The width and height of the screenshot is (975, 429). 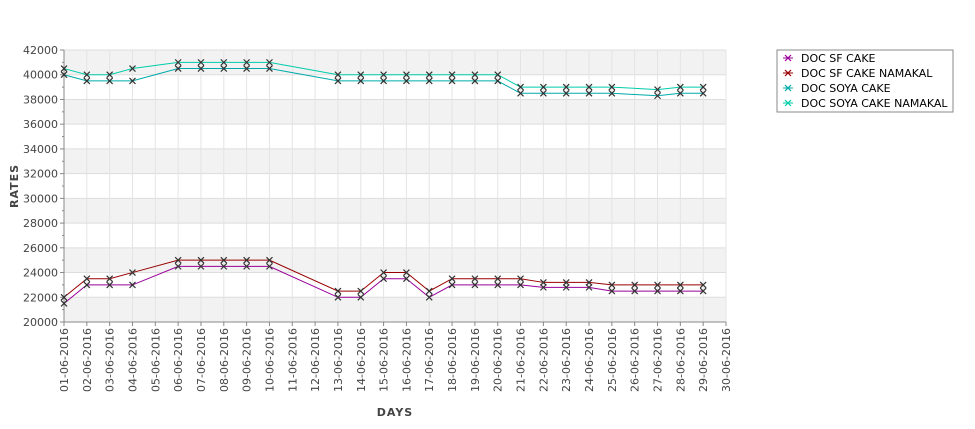 What do you see at coordinates (292, 360) in the screenshot?
I see `x-tick-label: 11-06-2016` at bounding box center [292, 360].